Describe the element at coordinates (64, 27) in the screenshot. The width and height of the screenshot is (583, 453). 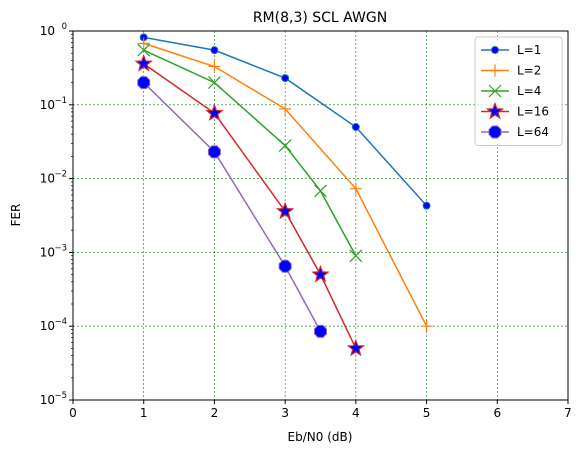
I see `y-tick-exponent: 0` at that location.